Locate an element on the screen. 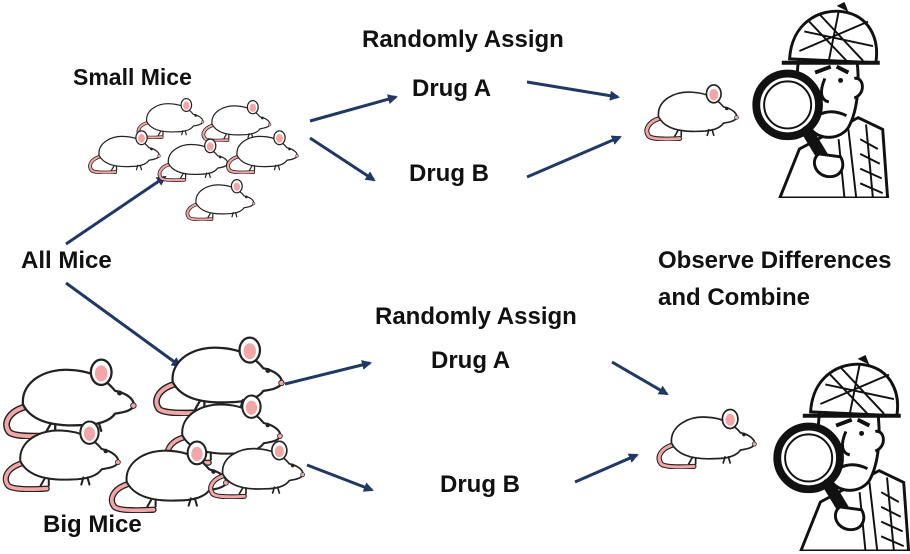  drug-b-bottom-label: Drug B is located at coordinates (480, 484).